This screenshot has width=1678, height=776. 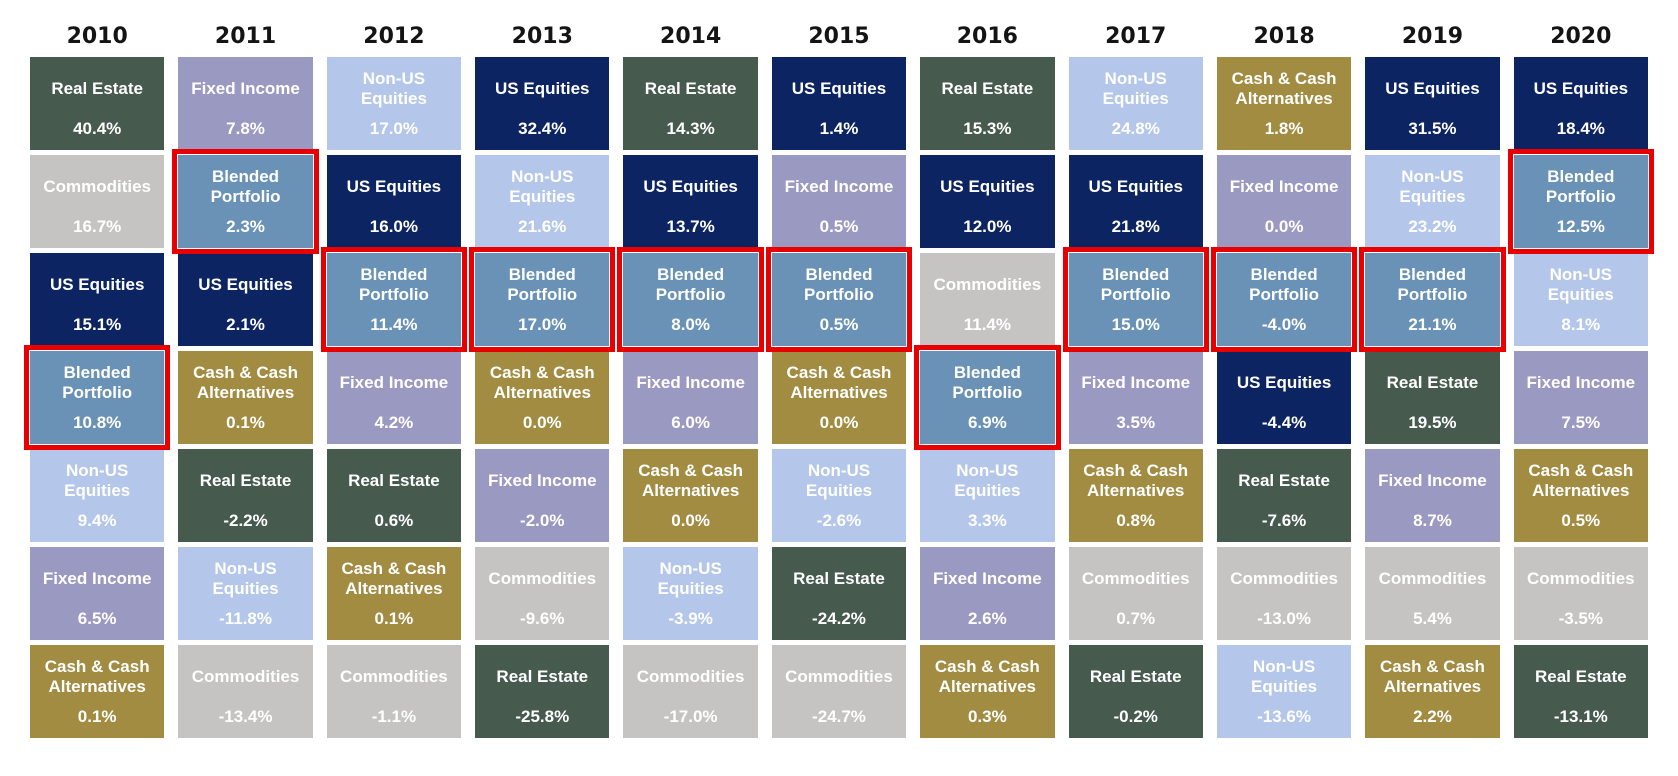 I want to click on asset-return-value: 10.8%, so click(x=97, y=422).